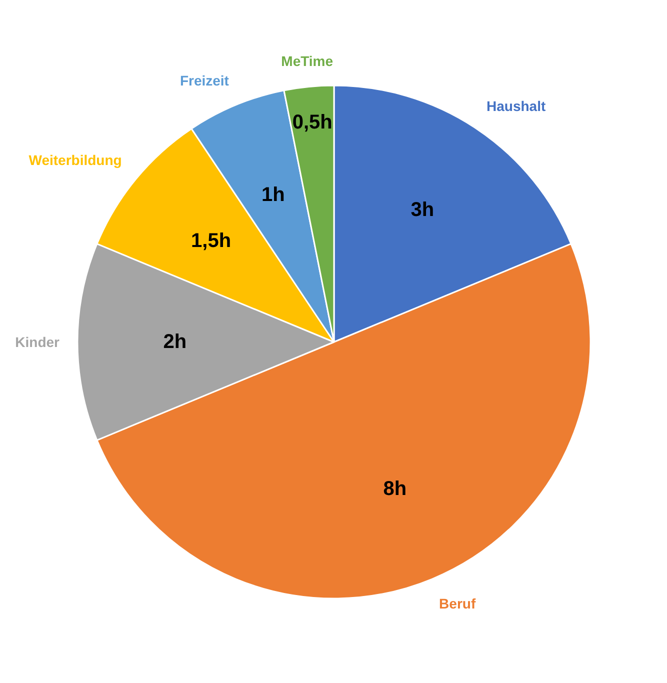 Image resolution: width=667 pixels, height=683 pixels. I want to click on data-label: 1,5h, so click(211, 241).